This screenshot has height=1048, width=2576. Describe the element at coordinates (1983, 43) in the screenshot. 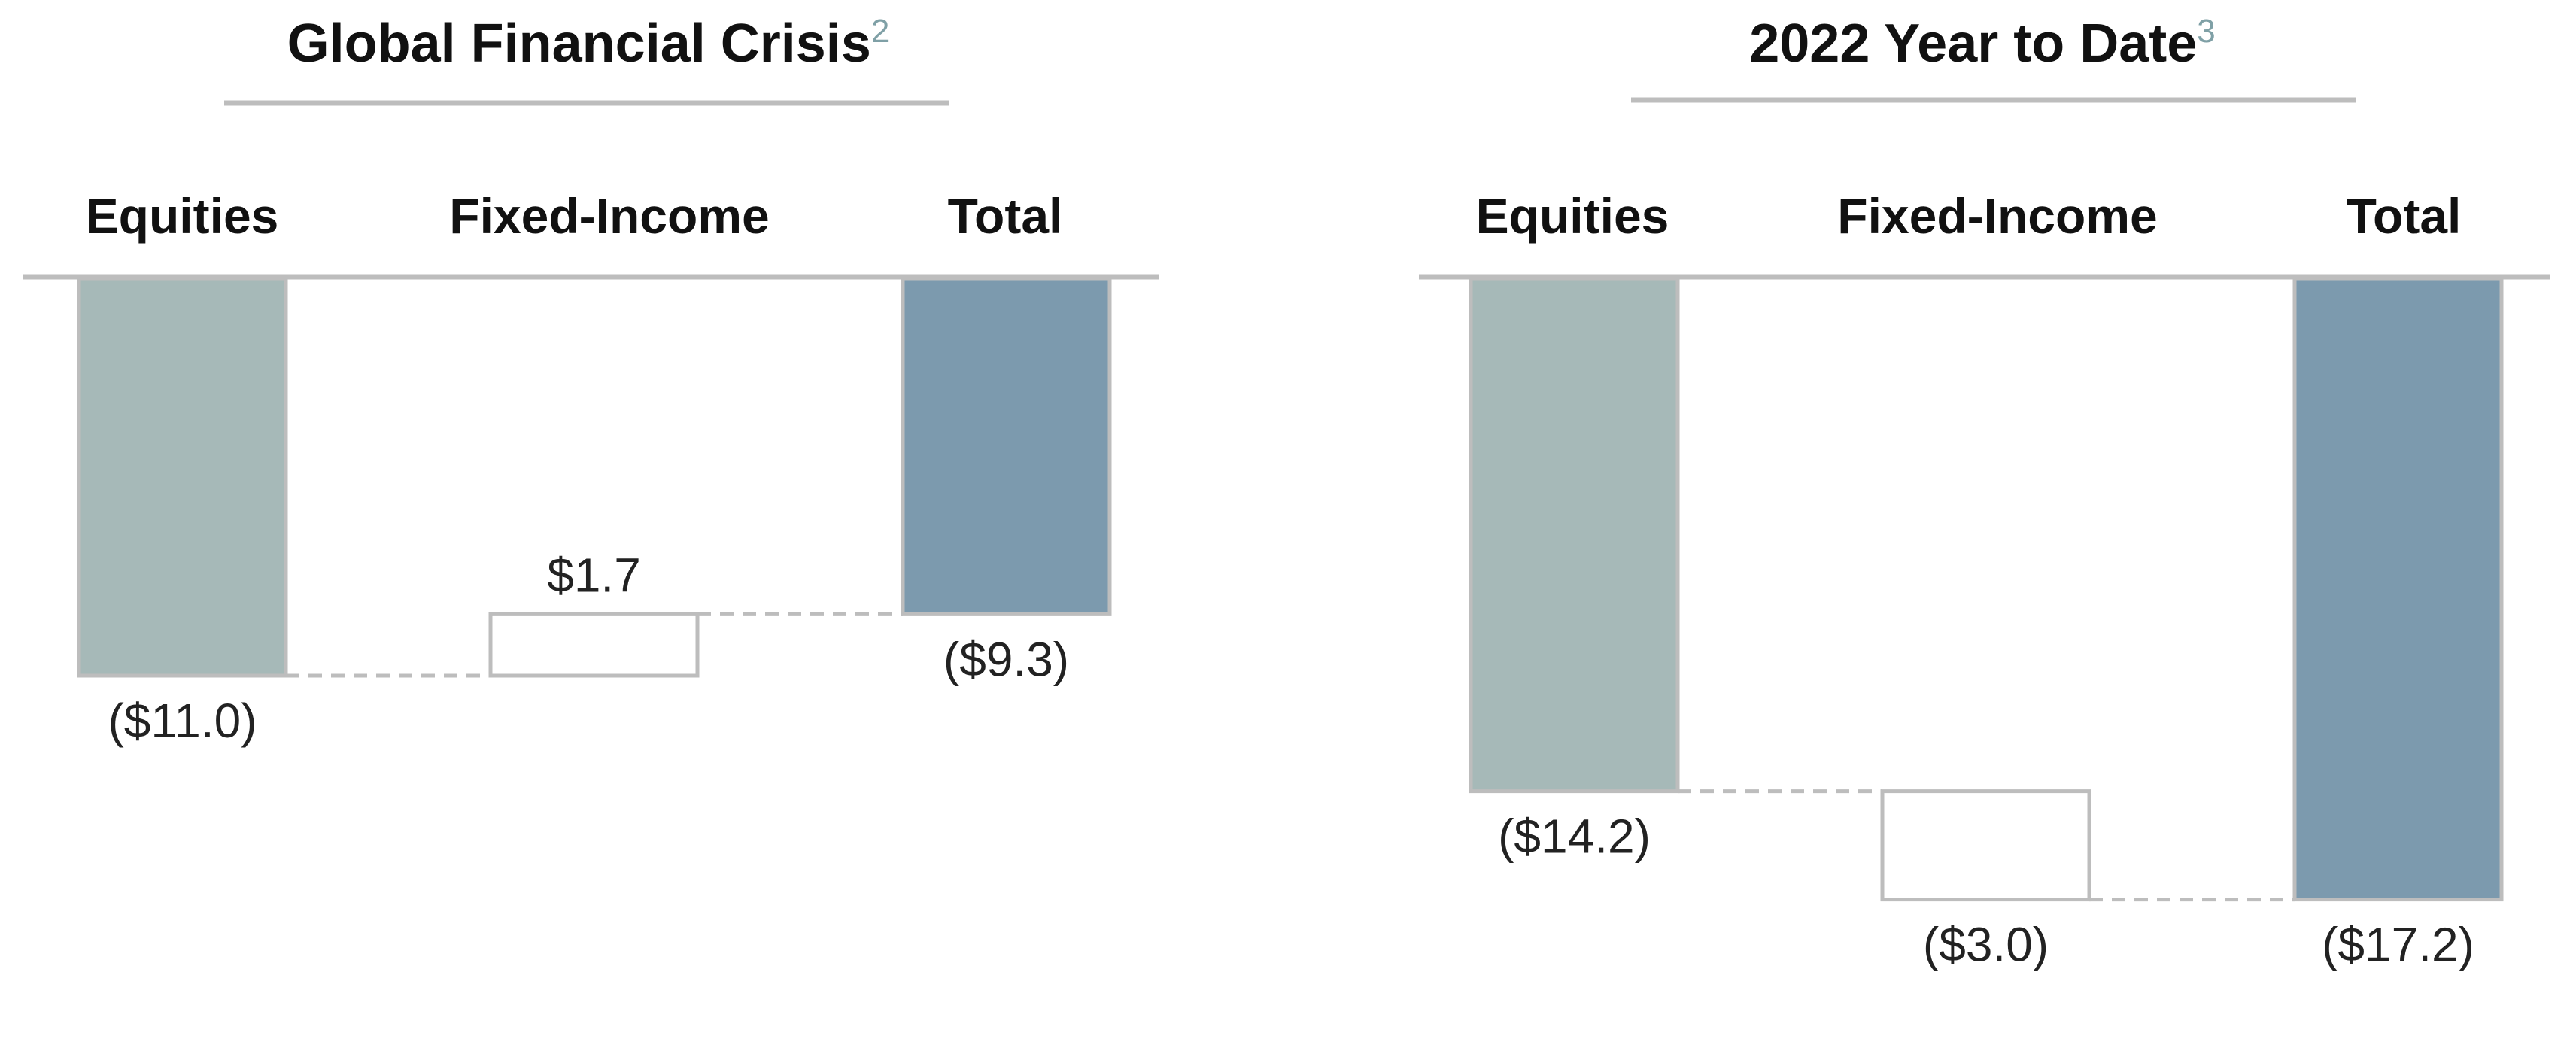

I see `panel-2-title: 2022 Year to Date3` at that location.